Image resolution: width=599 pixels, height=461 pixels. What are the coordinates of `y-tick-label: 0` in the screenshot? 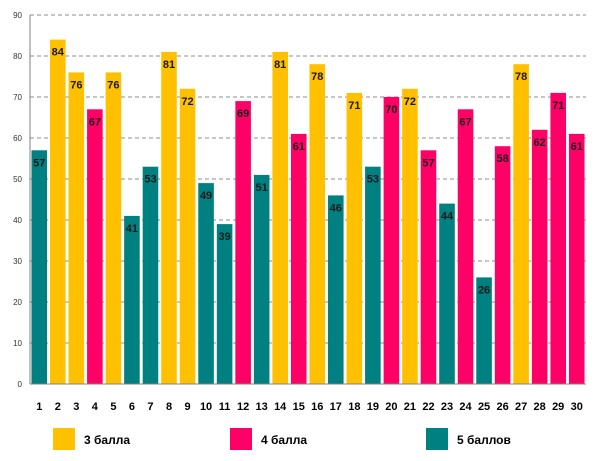 It's located at (20, 384).